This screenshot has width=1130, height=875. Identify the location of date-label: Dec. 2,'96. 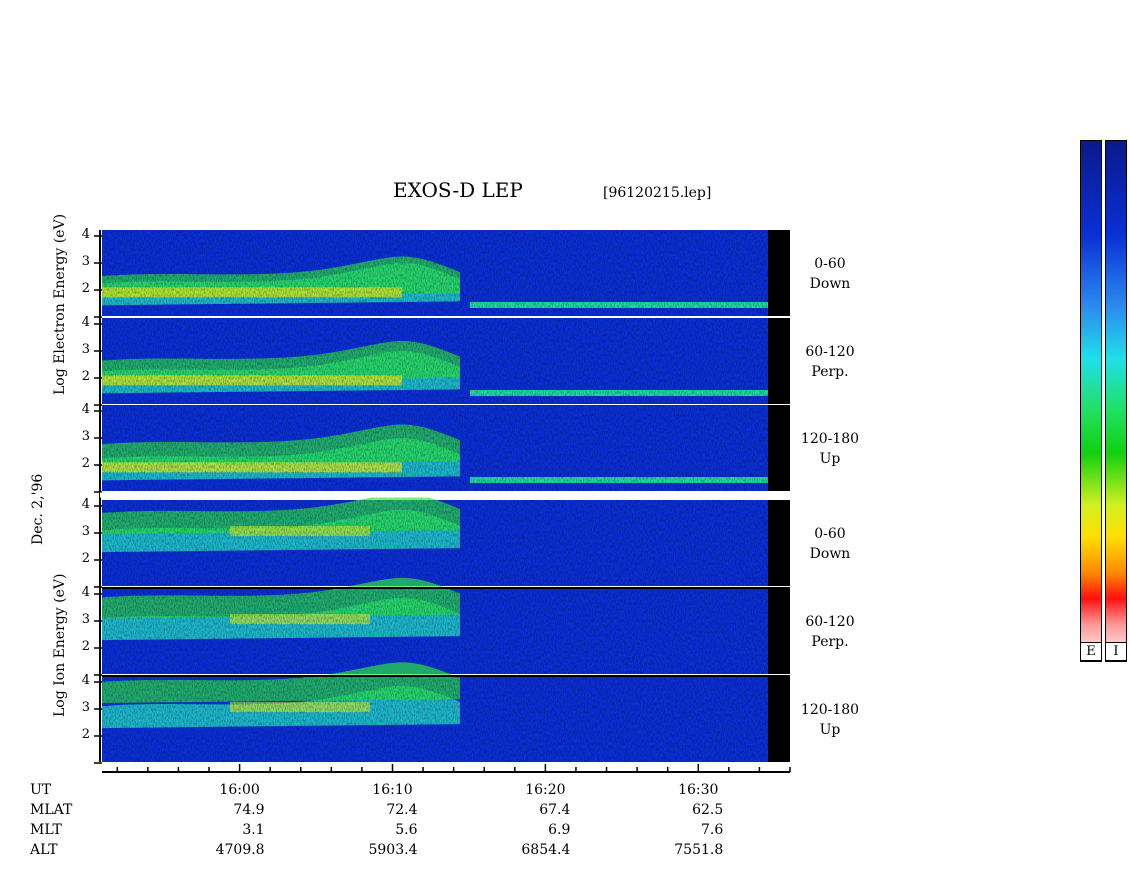
(38, 509).